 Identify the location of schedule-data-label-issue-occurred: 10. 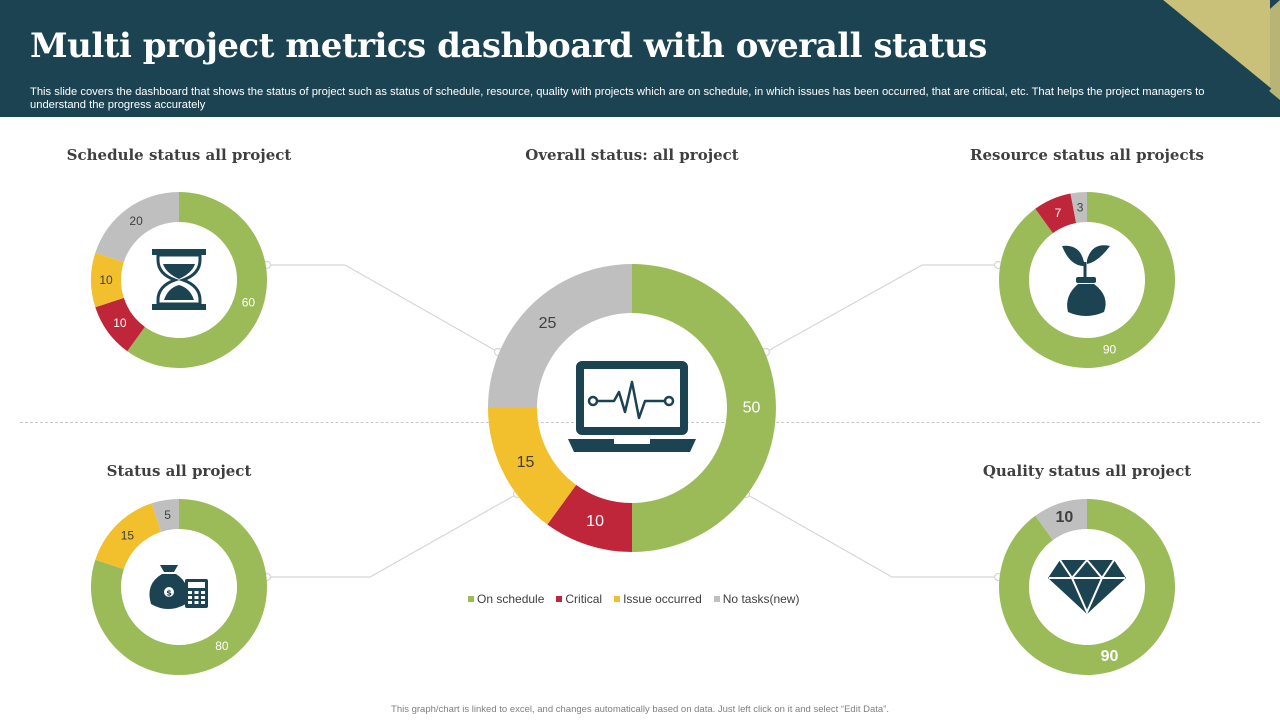
(106, 280).